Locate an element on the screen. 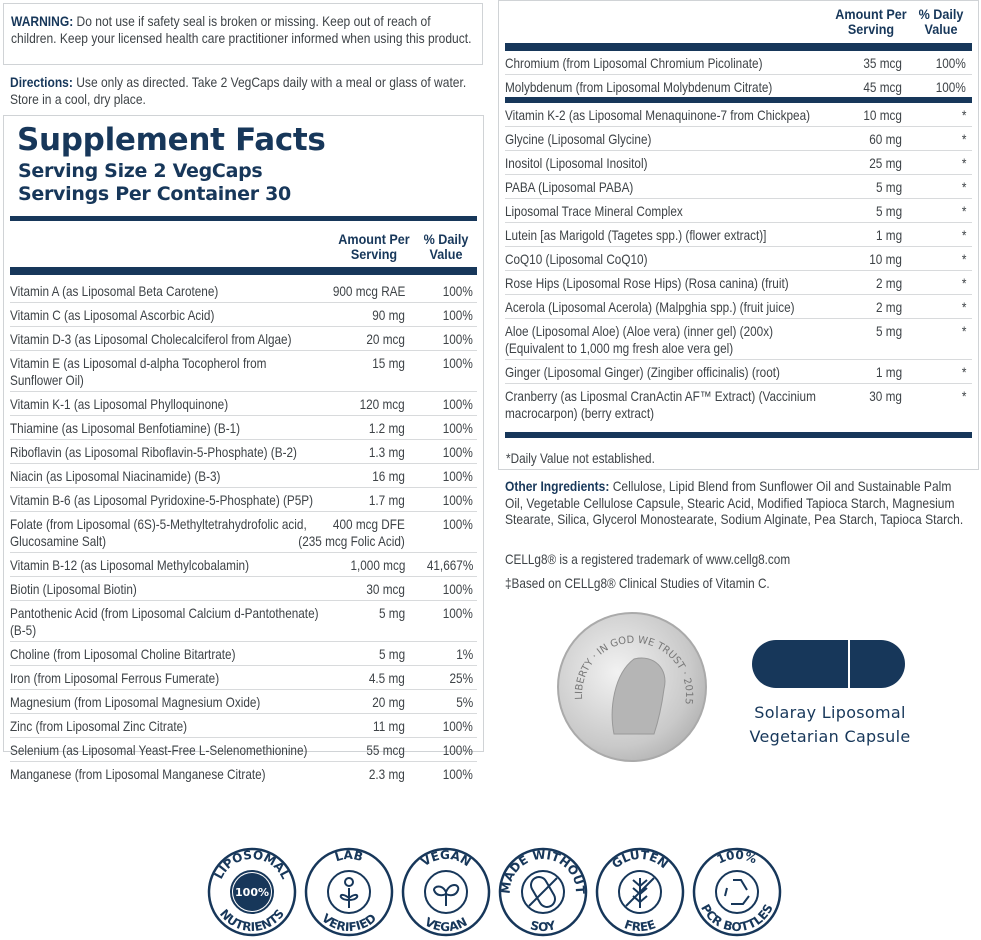  nutrient-amount: 90 mg is located at coordinates (388, 315).